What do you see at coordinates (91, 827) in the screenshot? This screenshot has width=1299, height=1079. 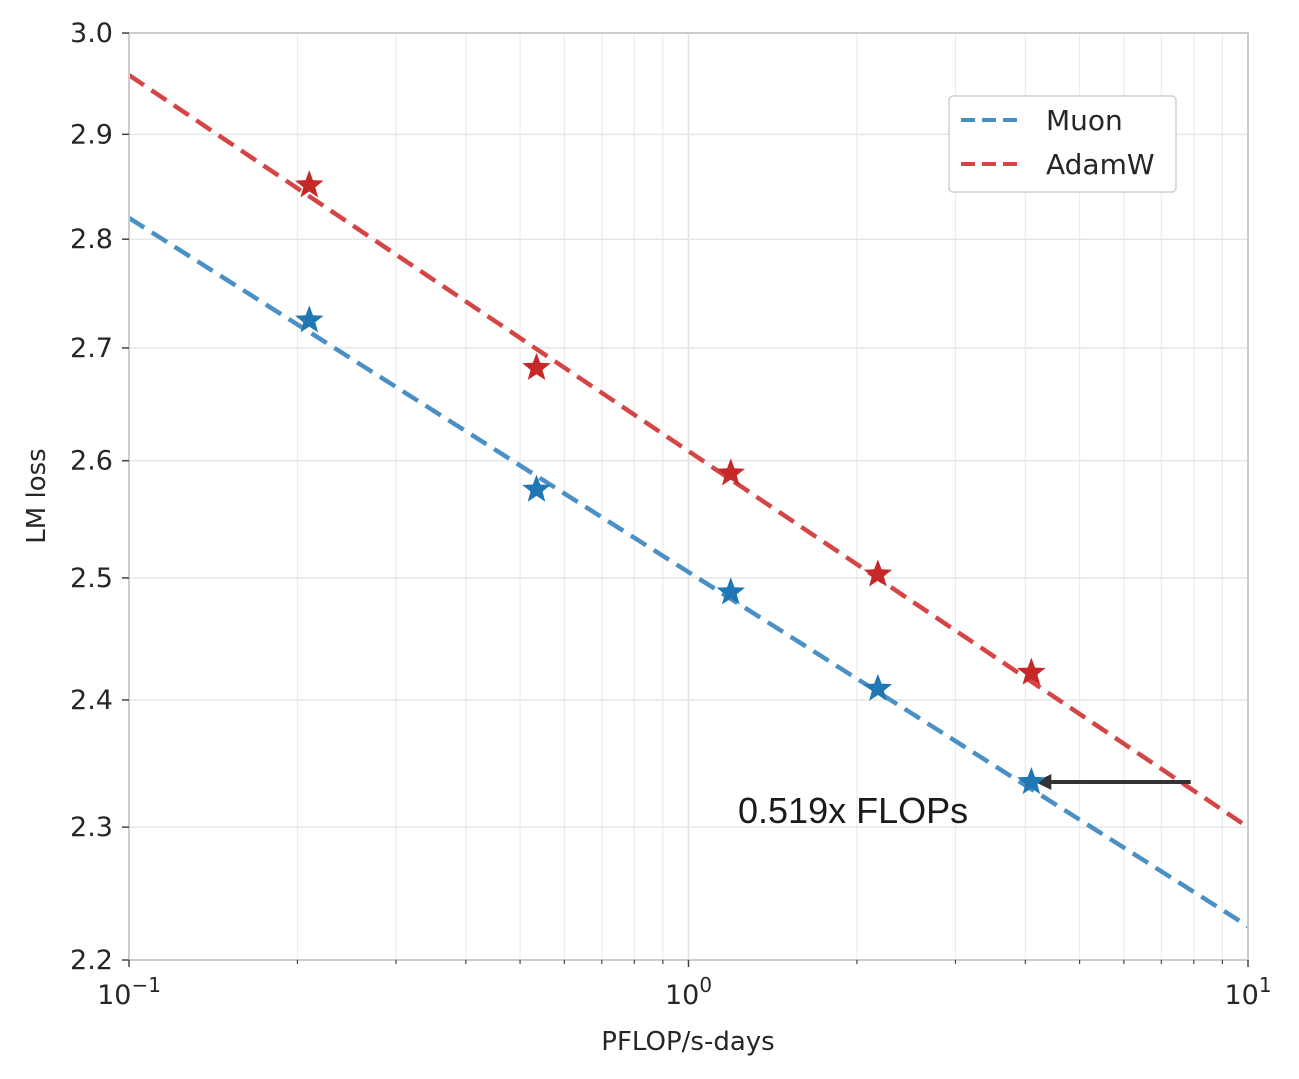 I see `y-tick-label: 2.3` at bounding box center [91, 827].